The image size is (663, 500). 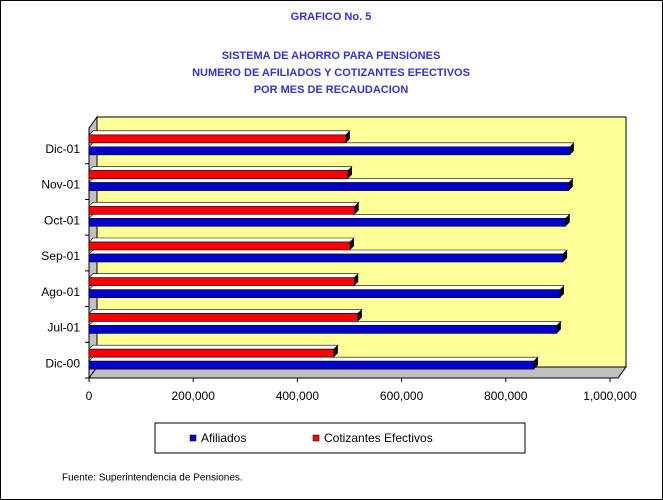 What do you see at coordinates (60, 292) in the screenshot?
I see `y-tick-label: Ago-01` at bounding box center [60, 292].